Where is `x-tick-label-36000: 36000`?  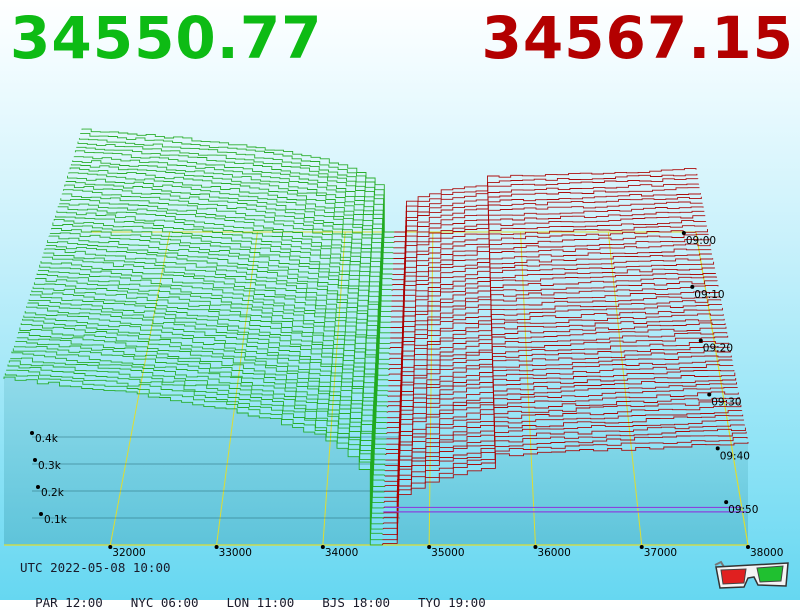
x-tick-label-36000: 36000 is located at coordinates (553, 553).